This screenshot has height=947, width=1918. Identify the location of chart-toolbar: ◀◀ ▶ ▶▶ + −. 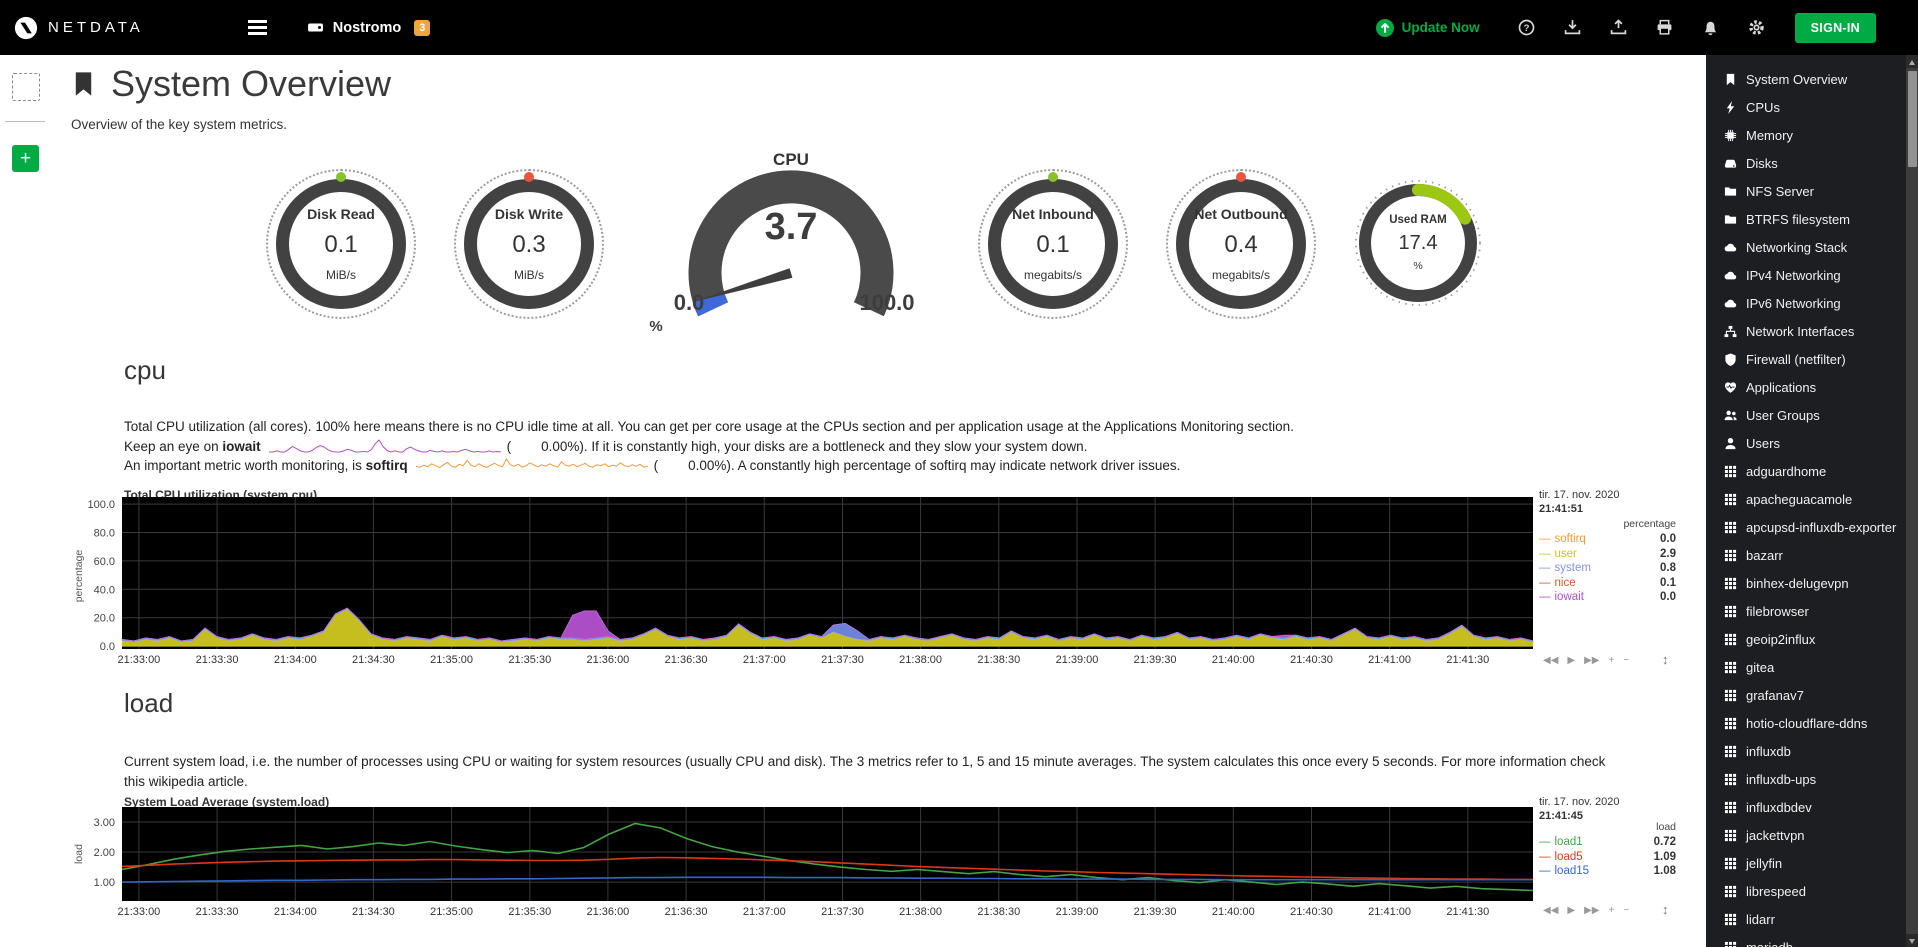
(1586, 910).